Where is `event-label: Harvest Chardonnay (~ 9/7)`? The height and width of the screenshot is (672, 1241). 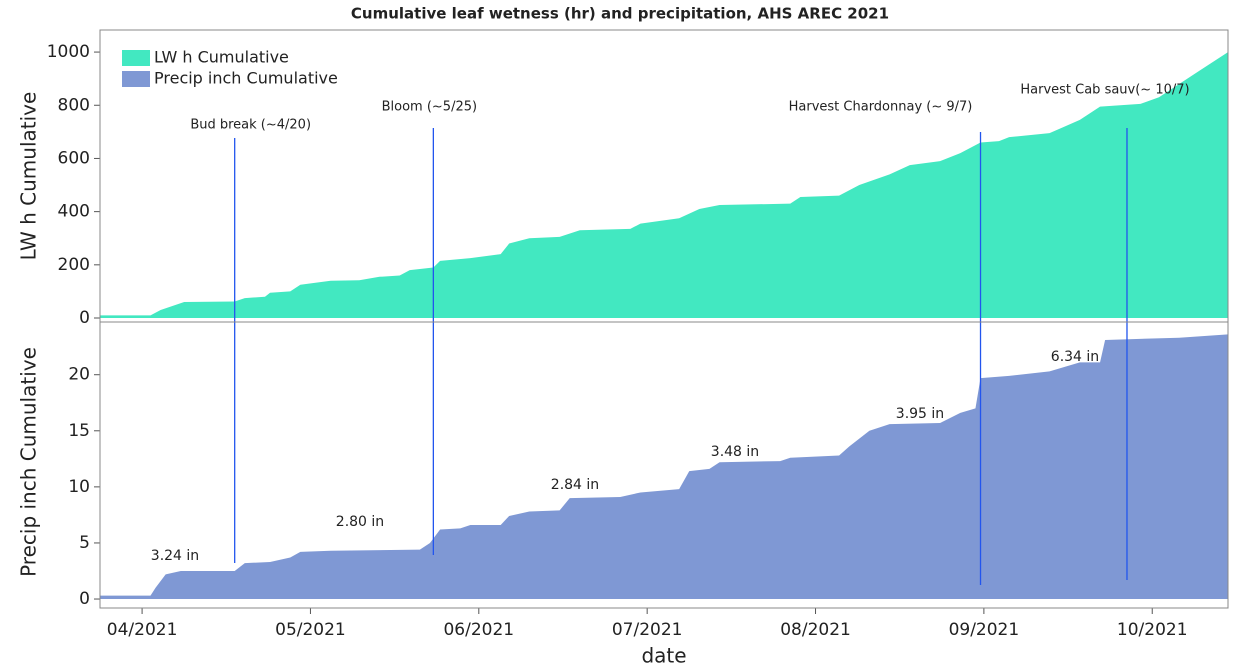
event-label: Harvest Chardonnay (~ 9/7) is located at coordinates (881, 107).